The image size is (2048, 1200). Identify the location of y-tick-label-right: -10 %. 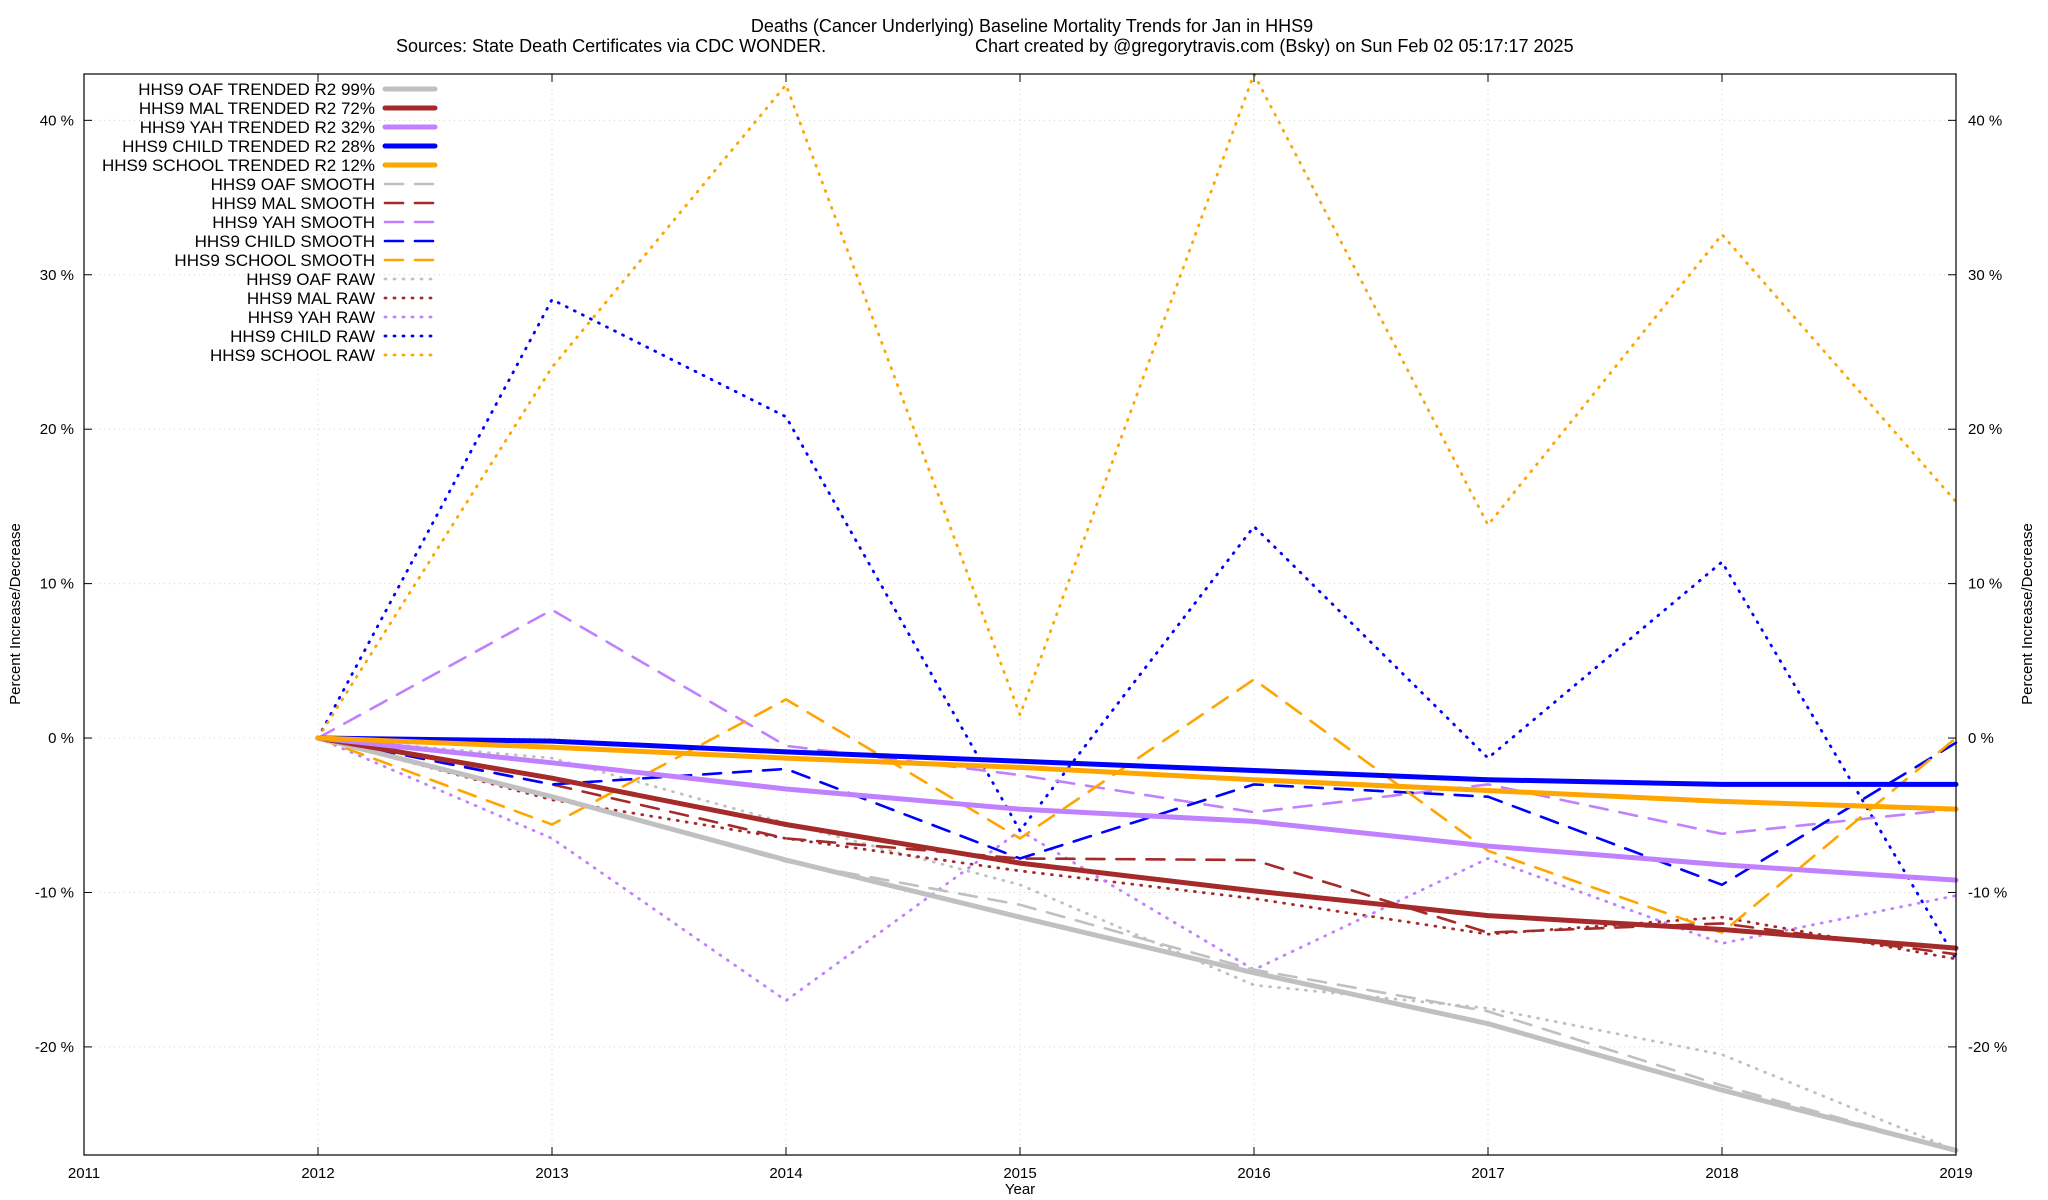
(1987, 892).